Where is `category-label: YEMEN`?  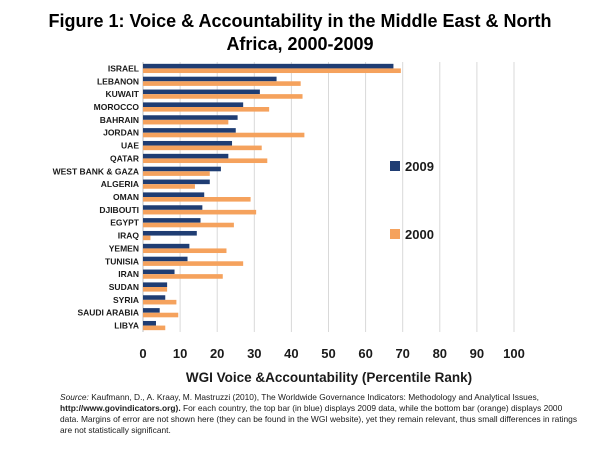
category-label: YEMEN is located at coordinates (124, 248).